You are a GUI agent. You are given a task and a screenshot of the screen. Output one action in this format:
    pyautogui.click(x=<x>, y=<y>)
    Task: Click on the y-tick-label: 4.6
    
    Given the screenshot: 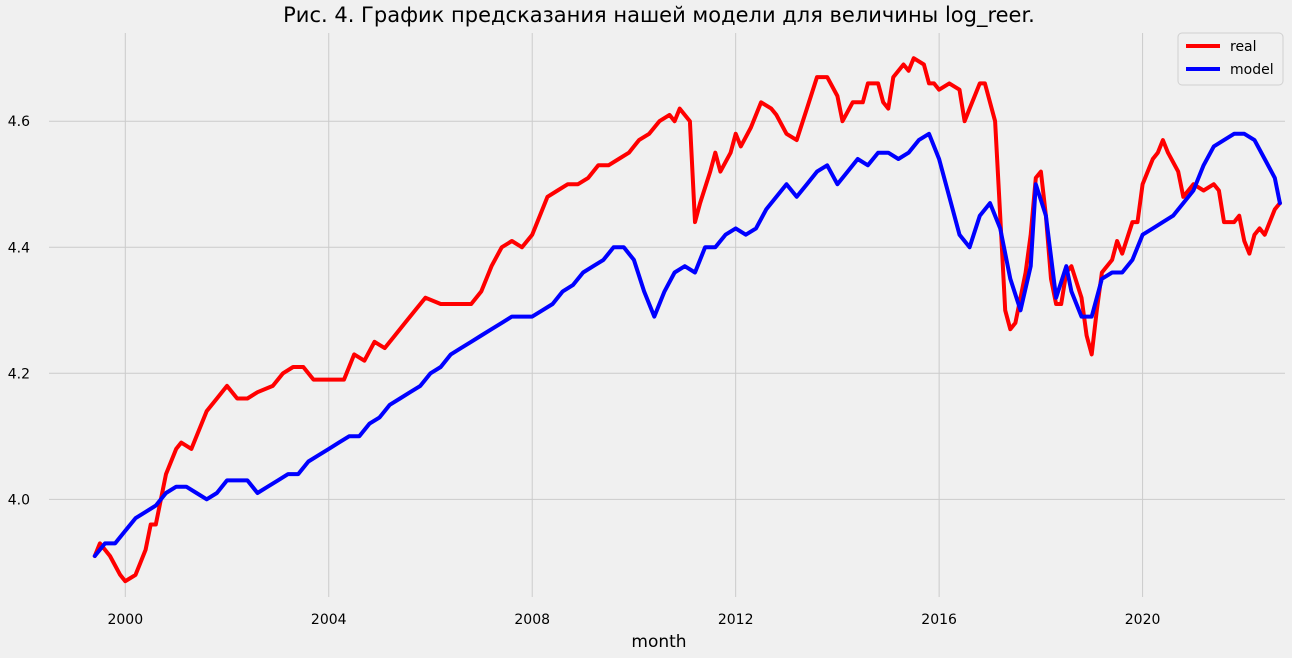 What is the action you would take?
    pyautogui.click(x=19, y=122)
    